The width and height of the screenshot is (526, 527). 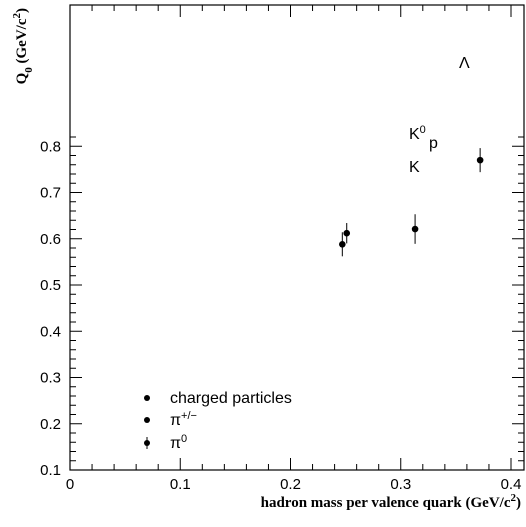 I want to click on y-tick-label: 0.3, so click(x=50, y=378).